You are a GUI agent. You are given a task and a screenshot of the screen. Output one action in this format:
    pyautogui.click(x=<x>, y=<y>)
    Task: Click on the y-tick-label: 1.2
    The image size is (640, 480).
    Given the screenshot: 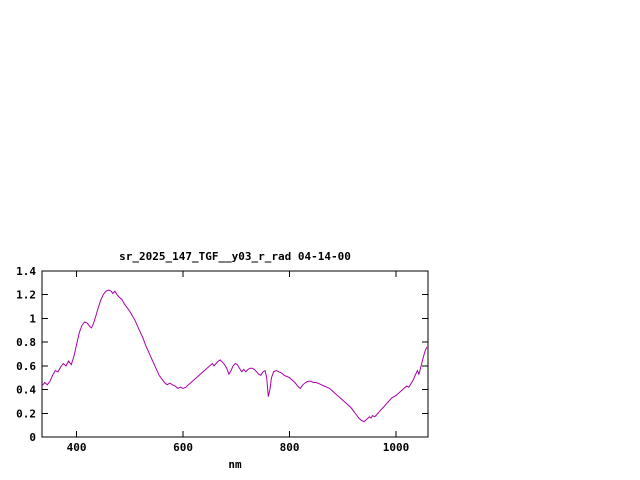 What is the action you would take?
    pyautogui.click(x=26, y=295)
    